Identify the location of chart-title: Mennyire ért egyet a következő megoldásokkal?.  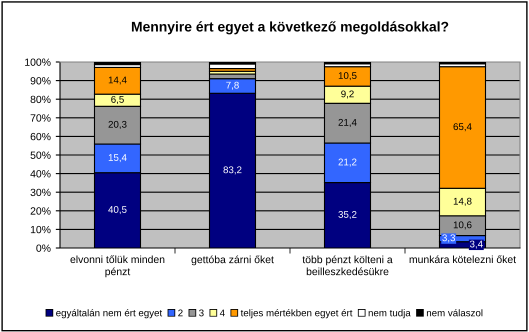
(290, 27).